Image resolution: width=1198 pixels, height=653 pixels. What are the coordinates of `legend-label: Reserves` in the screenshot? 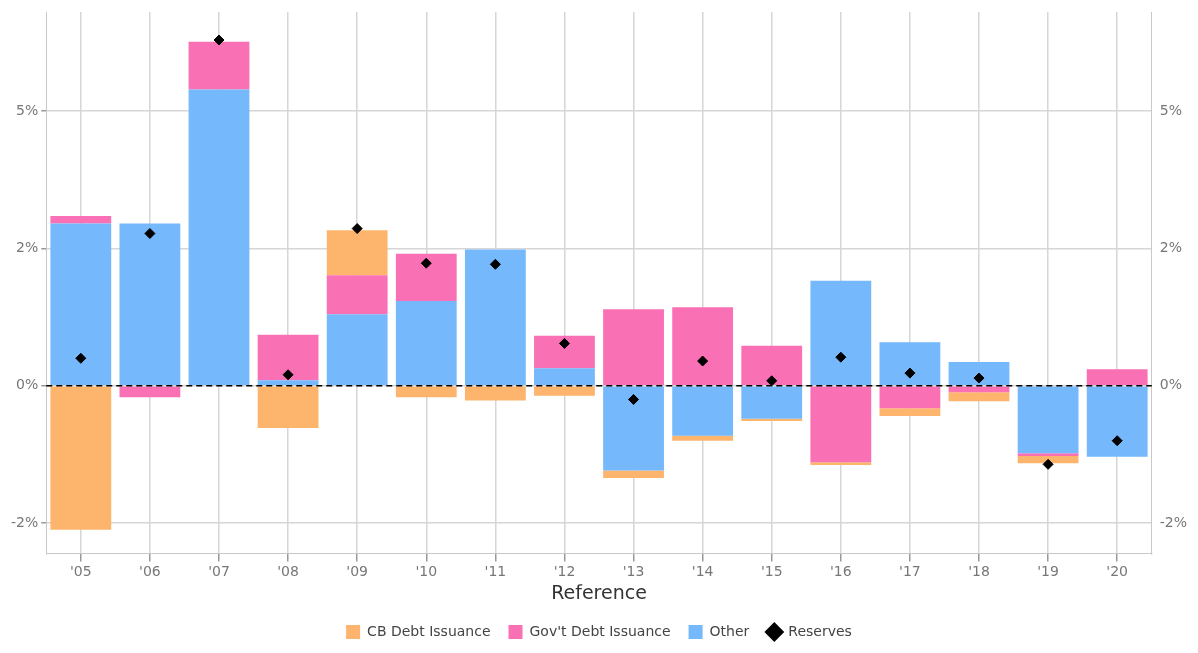 It's located at (820, 630).